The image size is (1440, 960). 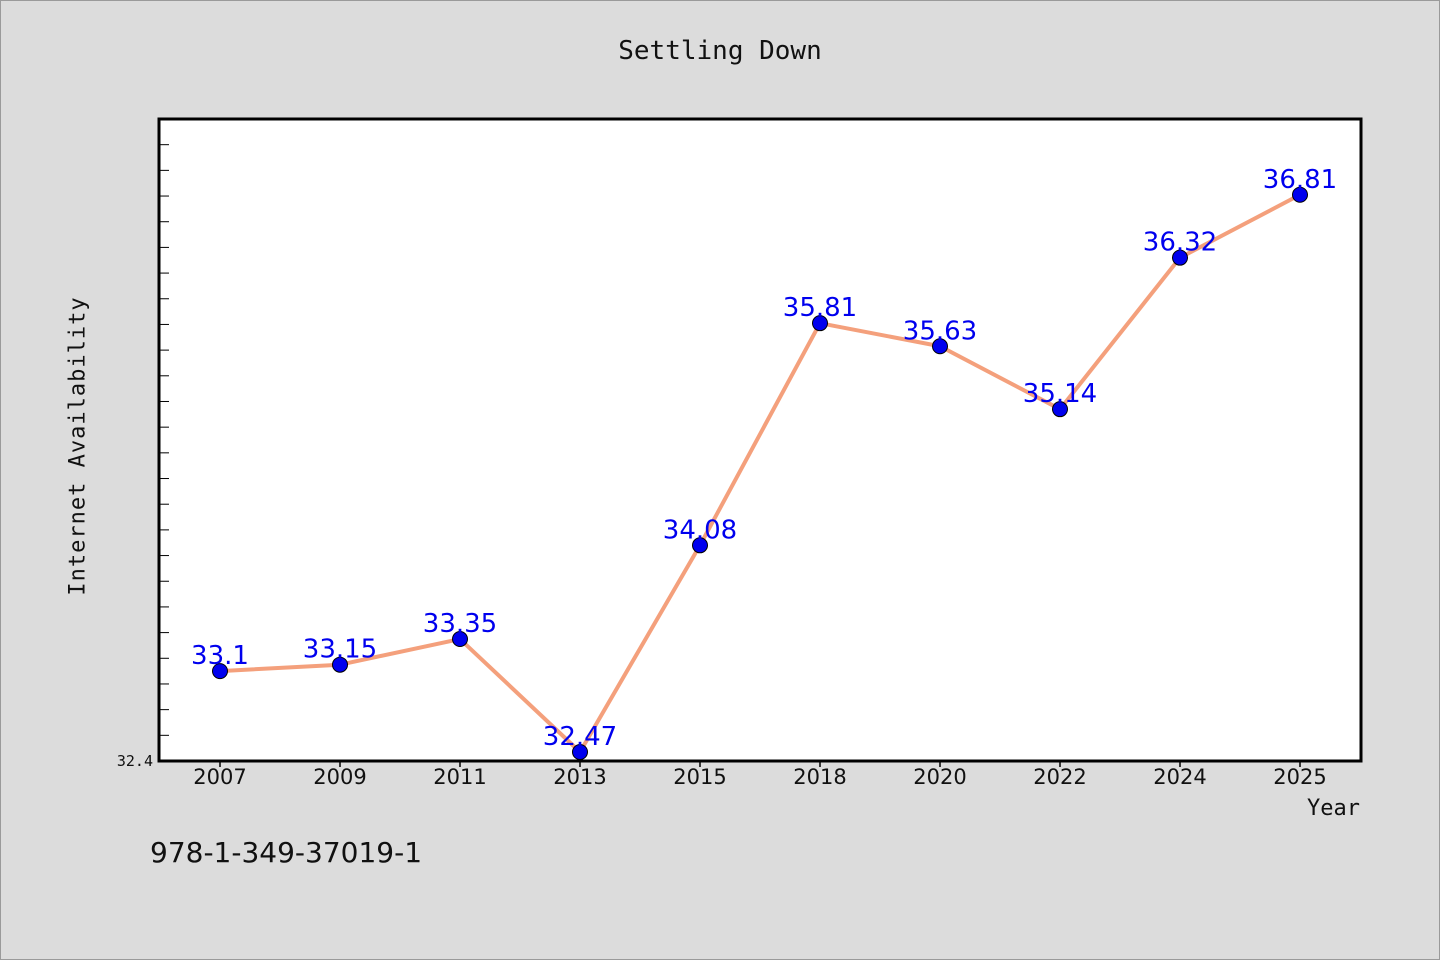 I want to click on x-tick-label: 2022, so click(x=1059, y=777).